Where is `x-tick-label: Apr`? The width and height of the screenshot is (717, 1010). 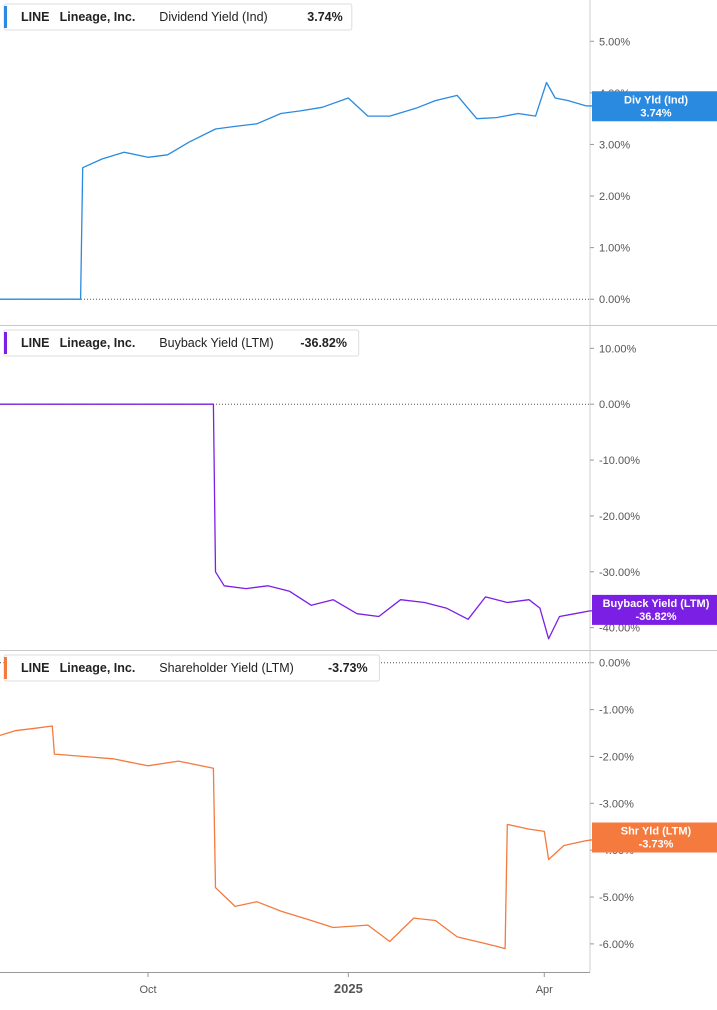
x-tick-label: Apr is located at coordinates (544, 990).